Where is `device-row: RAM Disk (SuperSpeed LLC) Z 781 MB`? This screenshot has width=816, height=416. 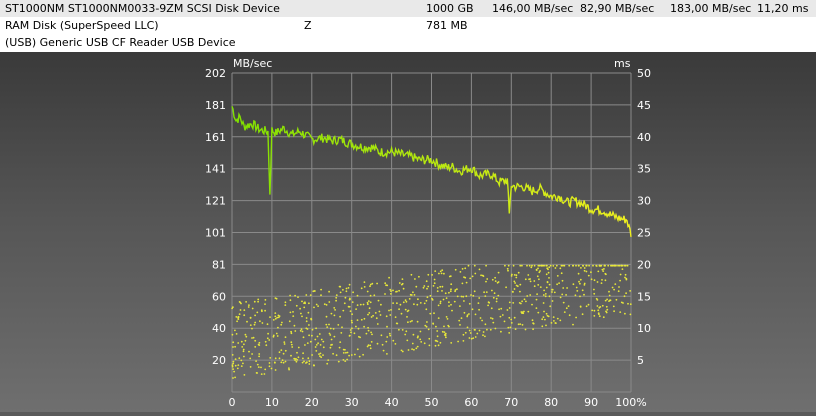 device-row: RAM Disk (SuperSpeed LLC) Z 781 MB is located at coordinates (408, 25).